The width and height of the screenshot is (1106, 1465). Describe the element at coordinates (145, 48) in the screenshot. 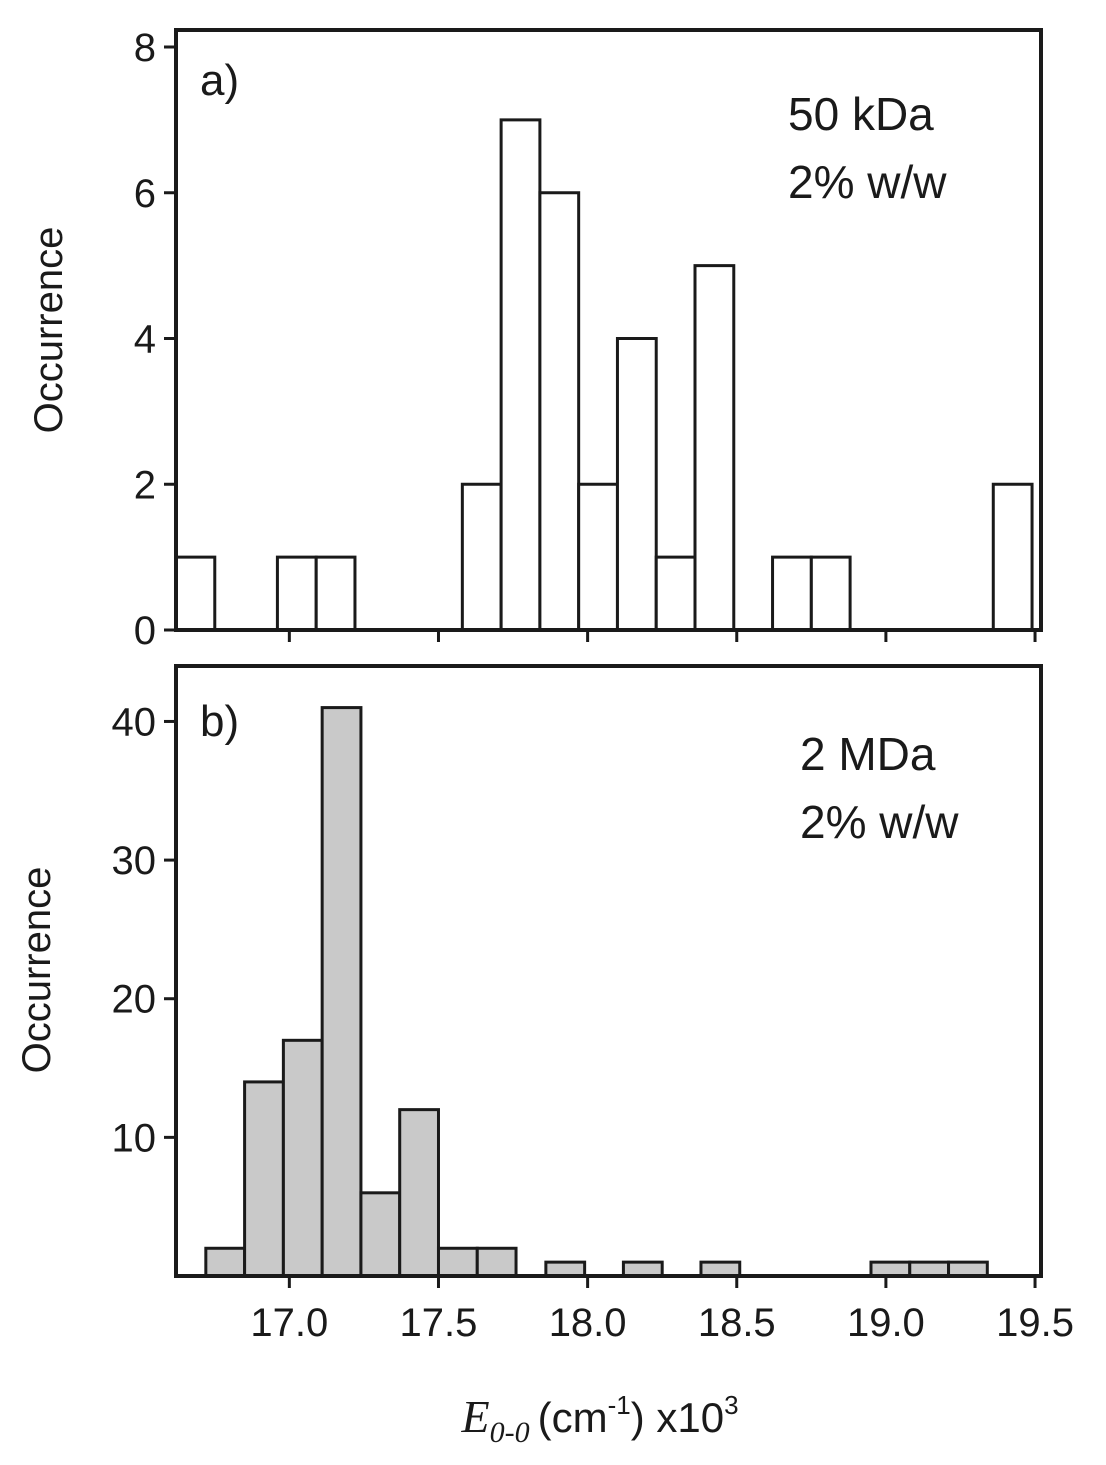

I see `panel-a-y-tick-label: 8` at that location.